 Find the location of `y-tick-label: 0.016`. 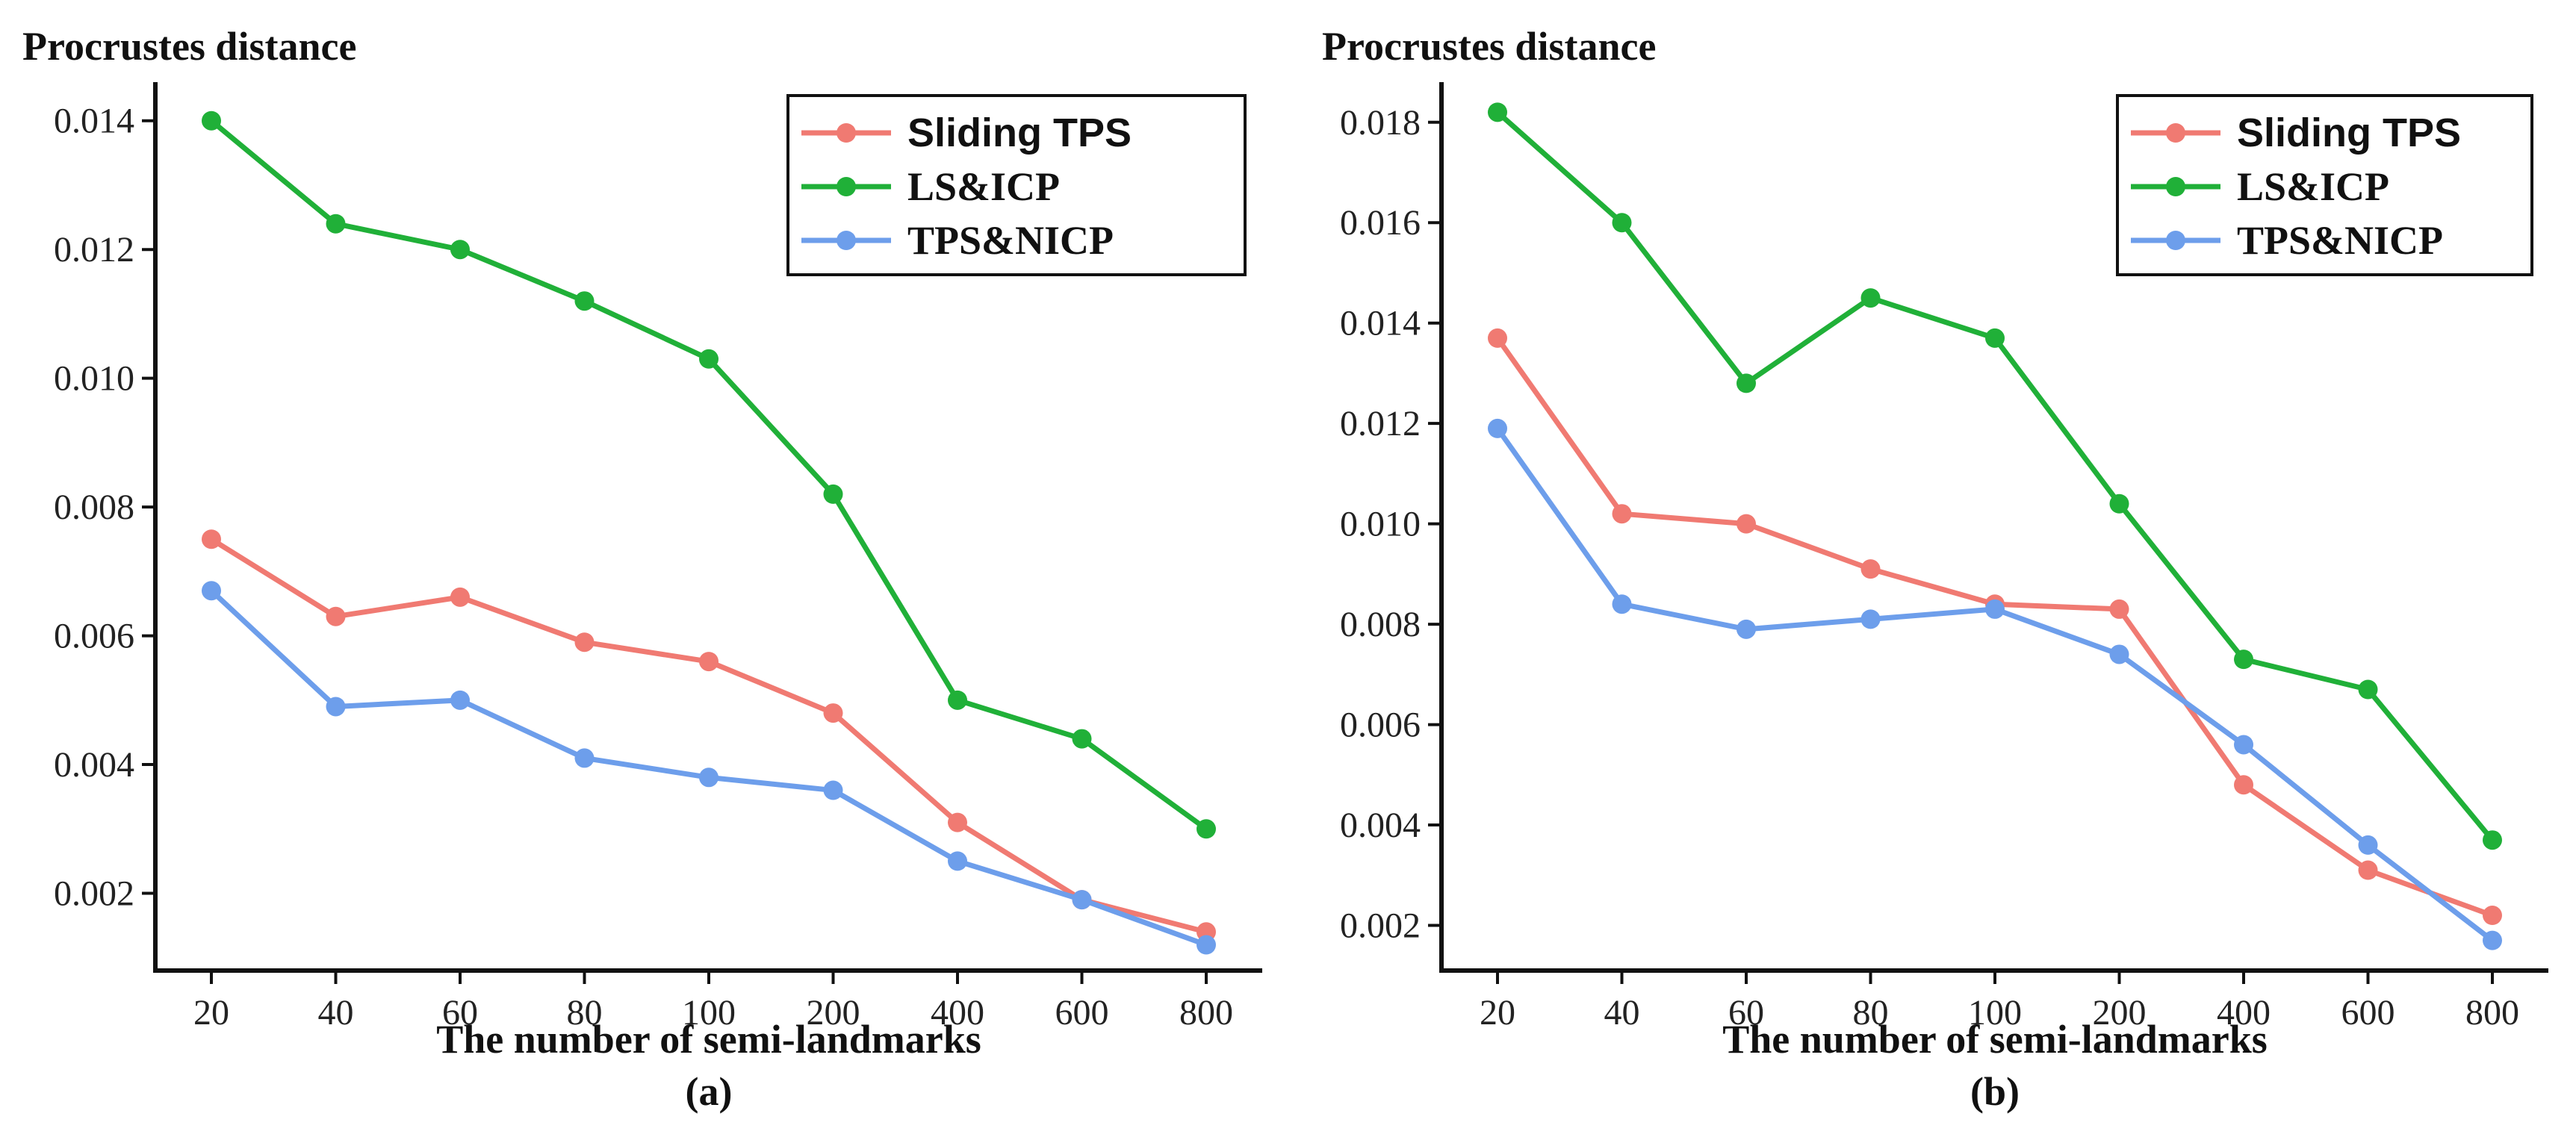

y-tick-label: 0.016 is located at coordinates (1380, 223).